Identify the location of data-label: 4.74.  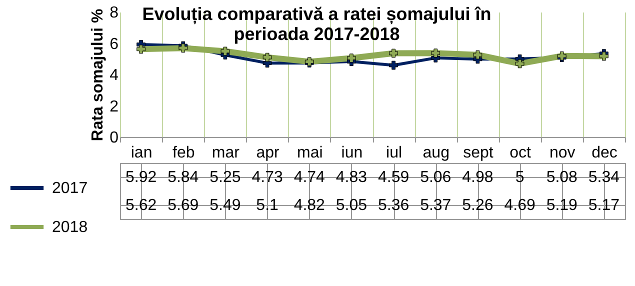
(310, 177).